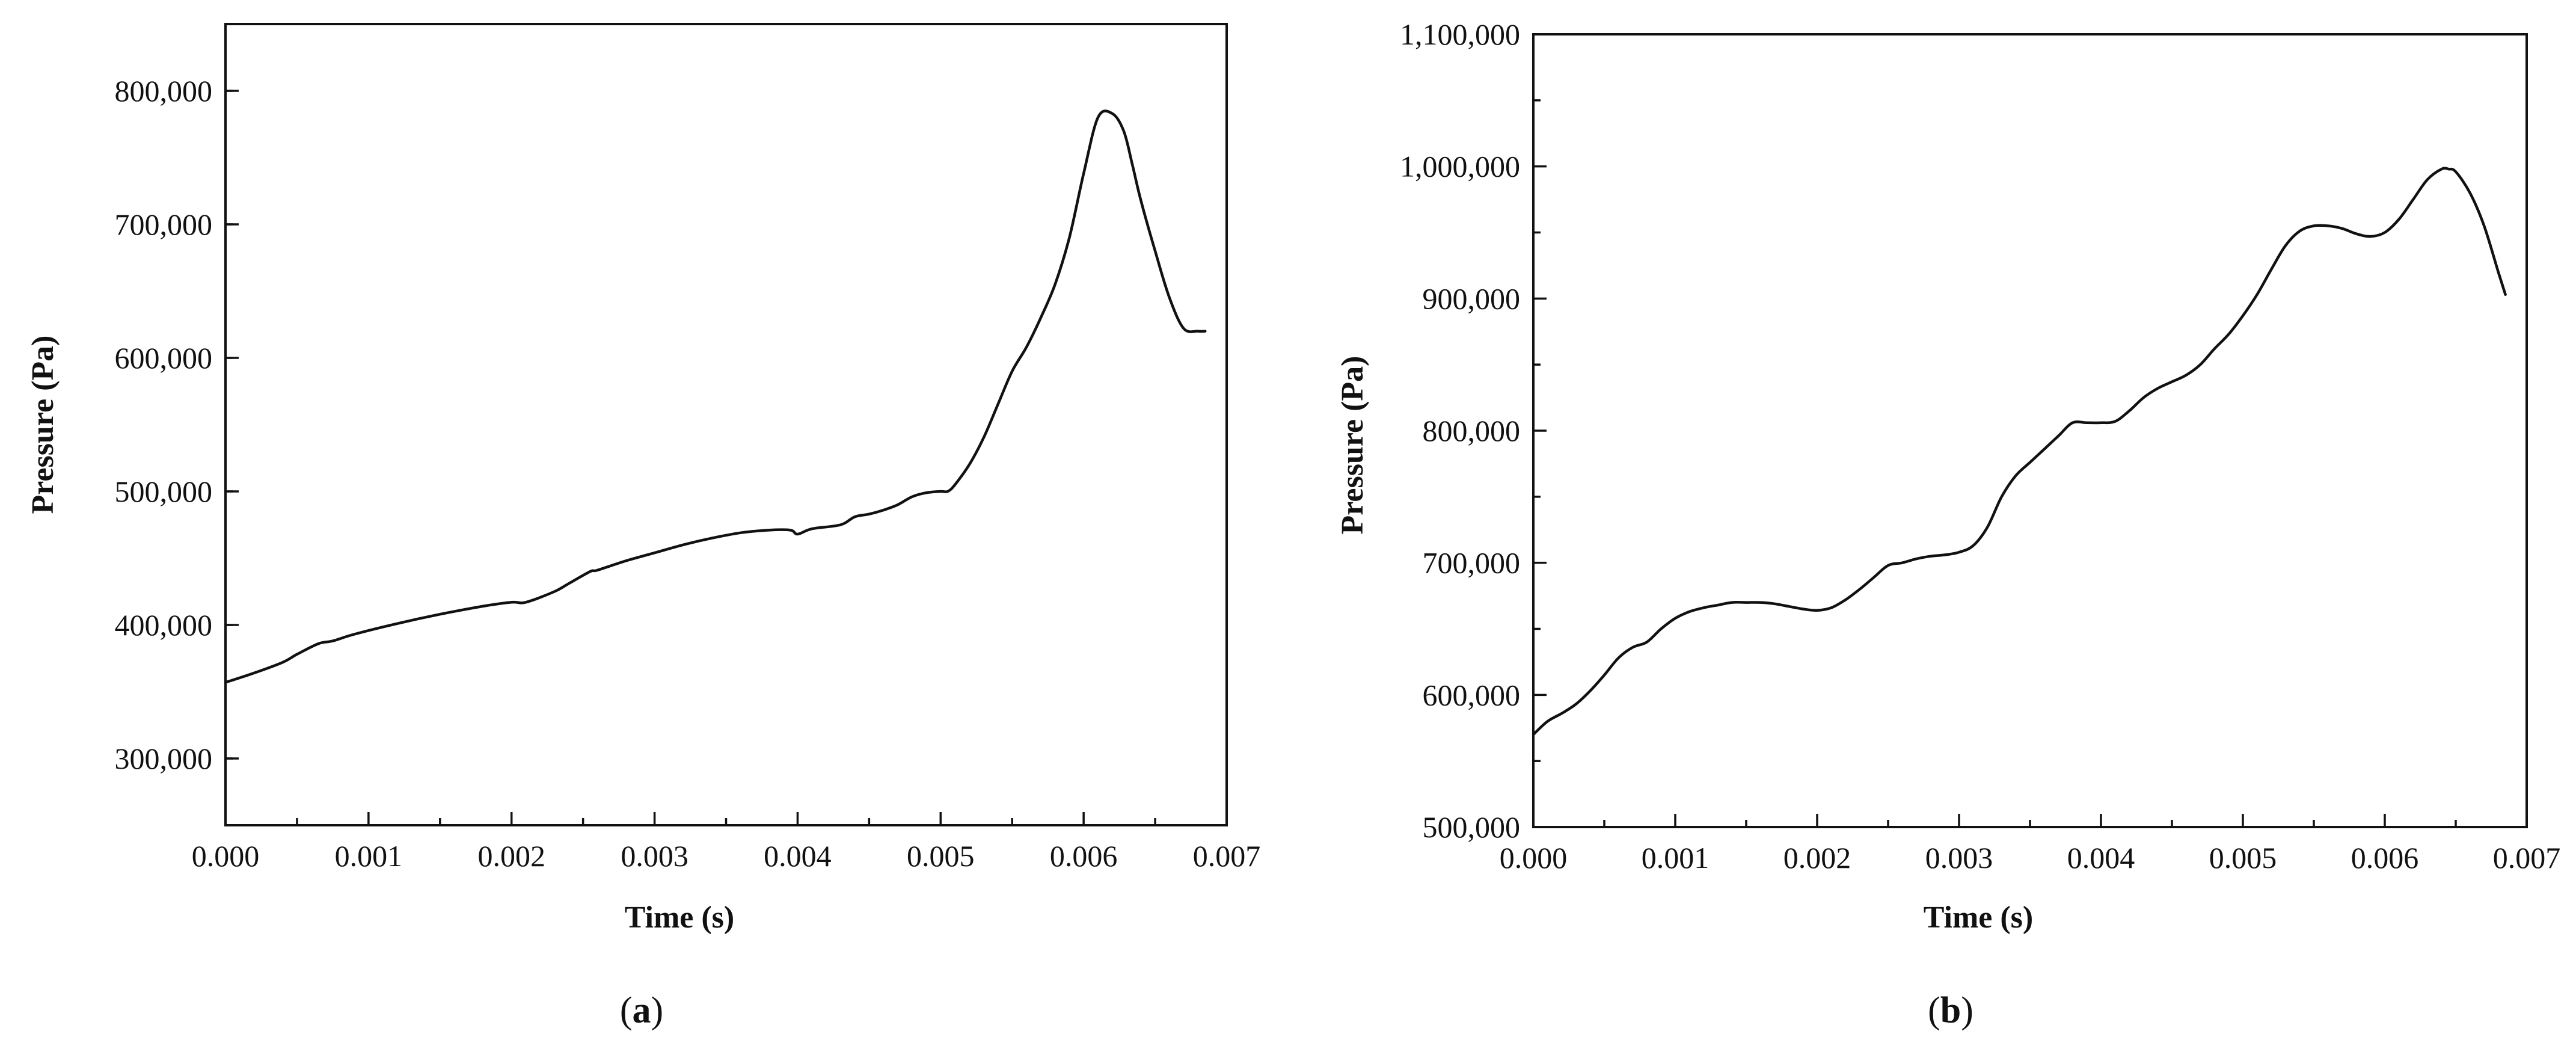 This screenshot has width=2576, height=1049. Describe the element at coordinates (164, 492) in the screenshot. I see `y-tick-label-a-2: 500,000` at that location.